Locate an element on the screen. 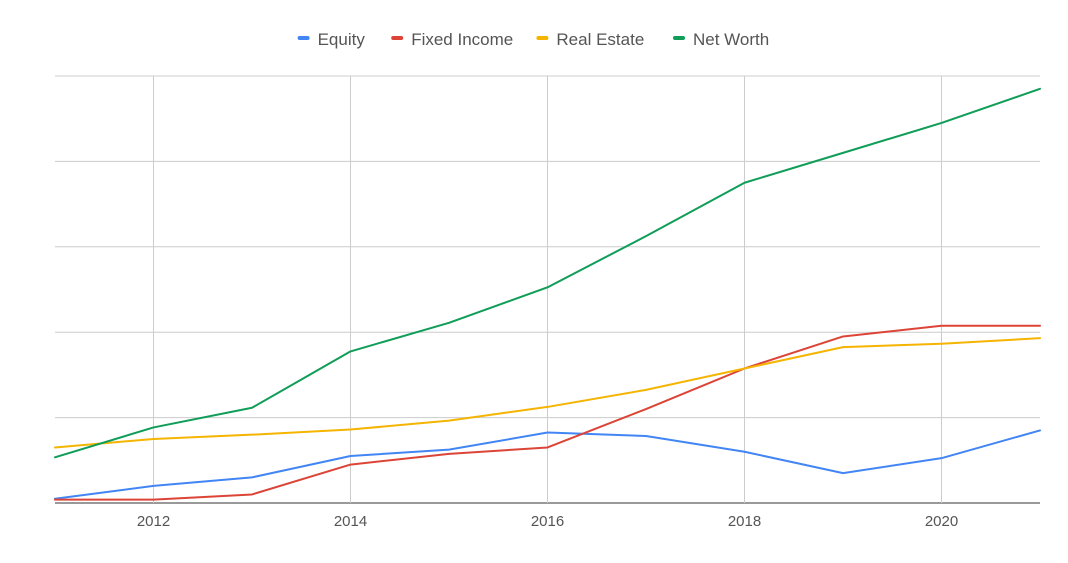  legend-label: Net Worth is located at coordinates (731, 39).